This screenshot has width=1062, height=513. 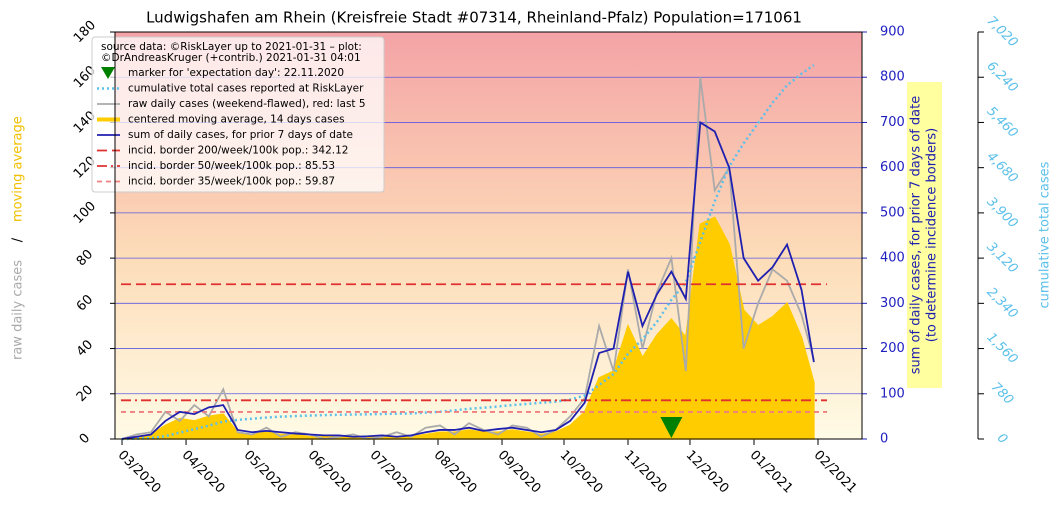 What do you see at coordinates (455, 472) in the screenshot?
I see `x-tick-label: 08/2020` at bounding box center [455, 472].